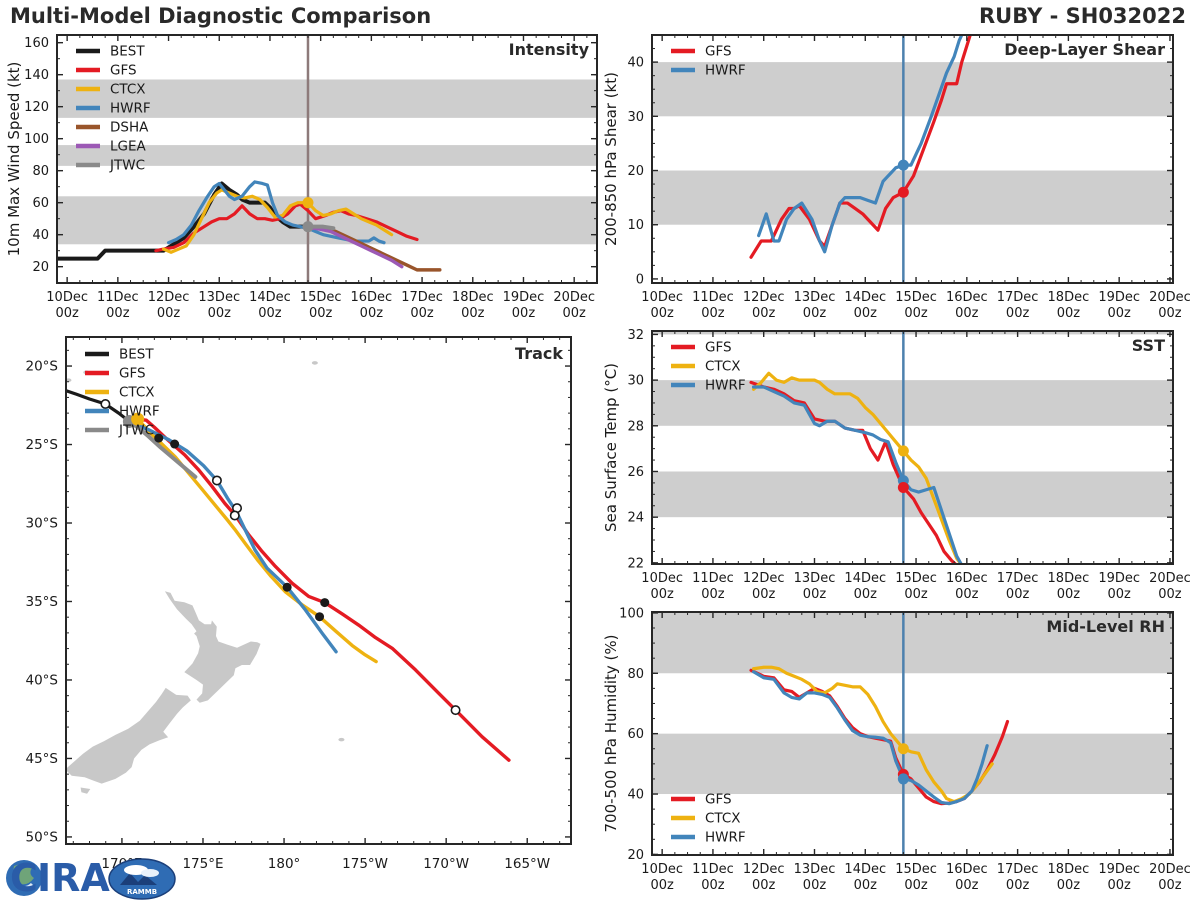 The width and height of the screenshot is (1200, 900). Describe the element at coordinates (24, 878) in the screenshot. I see `svg-text: C` at that location.